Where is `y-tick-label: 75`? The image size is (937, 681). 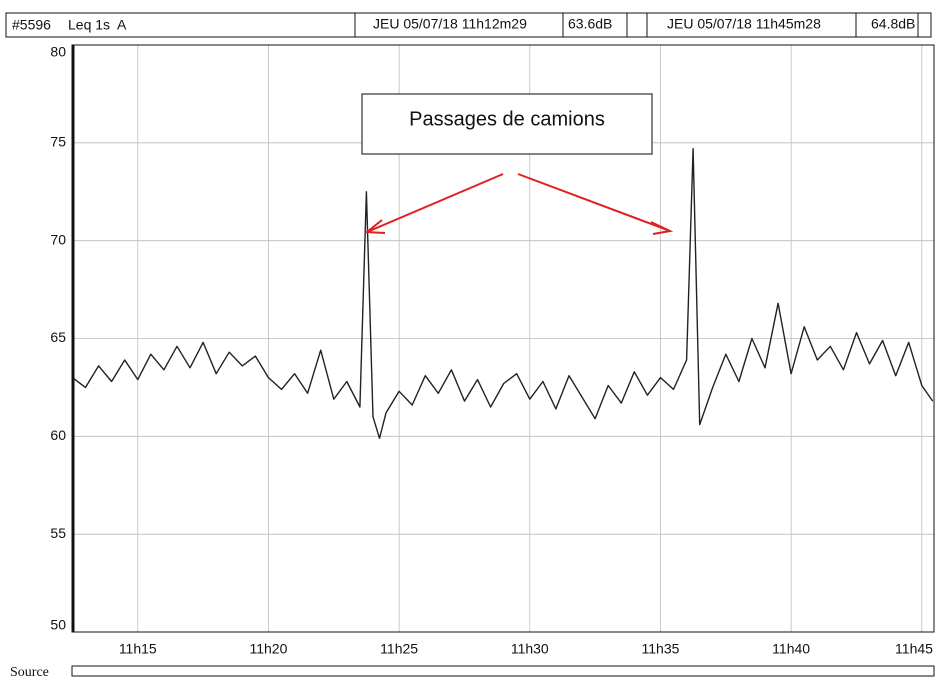
y-tick-label: 75 is located at coordinates (58, 142).